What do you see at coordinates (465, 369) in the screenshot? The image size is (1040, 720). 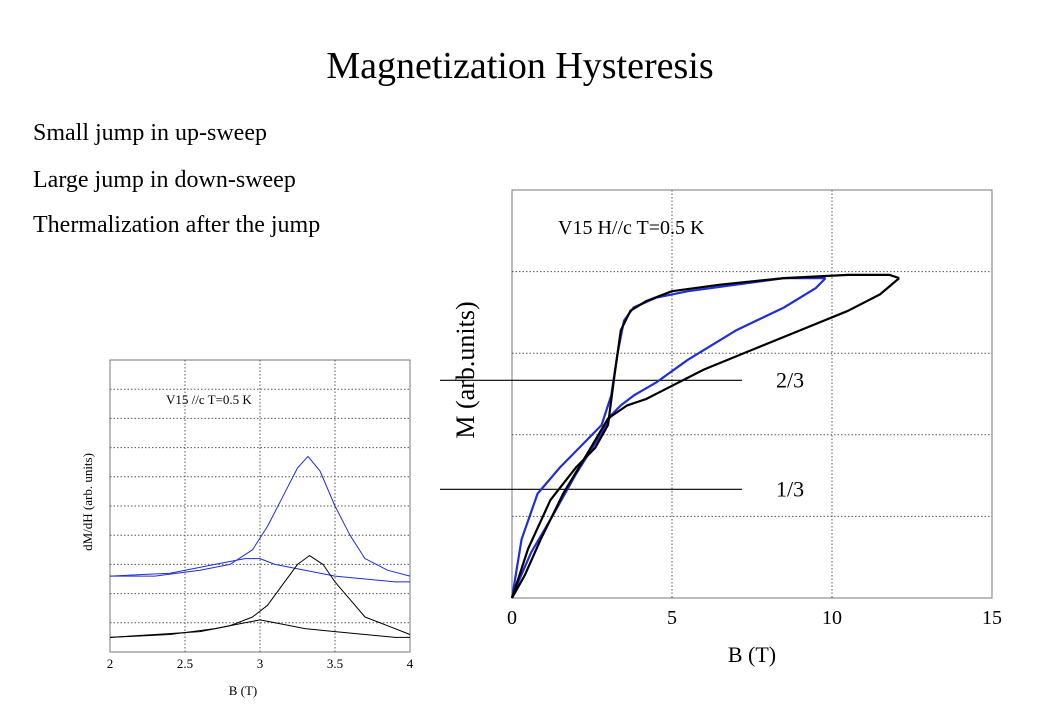 I see `magnetization-y-axis-label: M (arb.units)` at bounding box center [465, 369].